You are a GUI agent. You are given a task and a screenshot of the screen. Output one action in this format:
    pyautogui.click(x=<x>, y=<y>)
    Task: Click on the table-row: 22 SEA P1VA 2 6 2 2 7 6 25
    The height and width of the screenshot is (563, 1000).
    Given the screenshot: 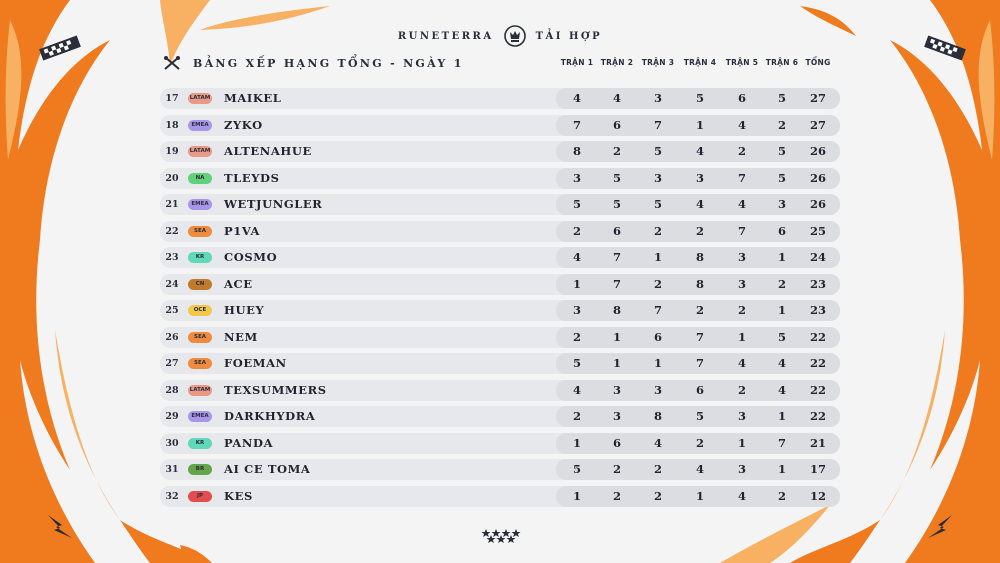 What is the action you would take?
    pyautogui.click(x=500, y=231)
    